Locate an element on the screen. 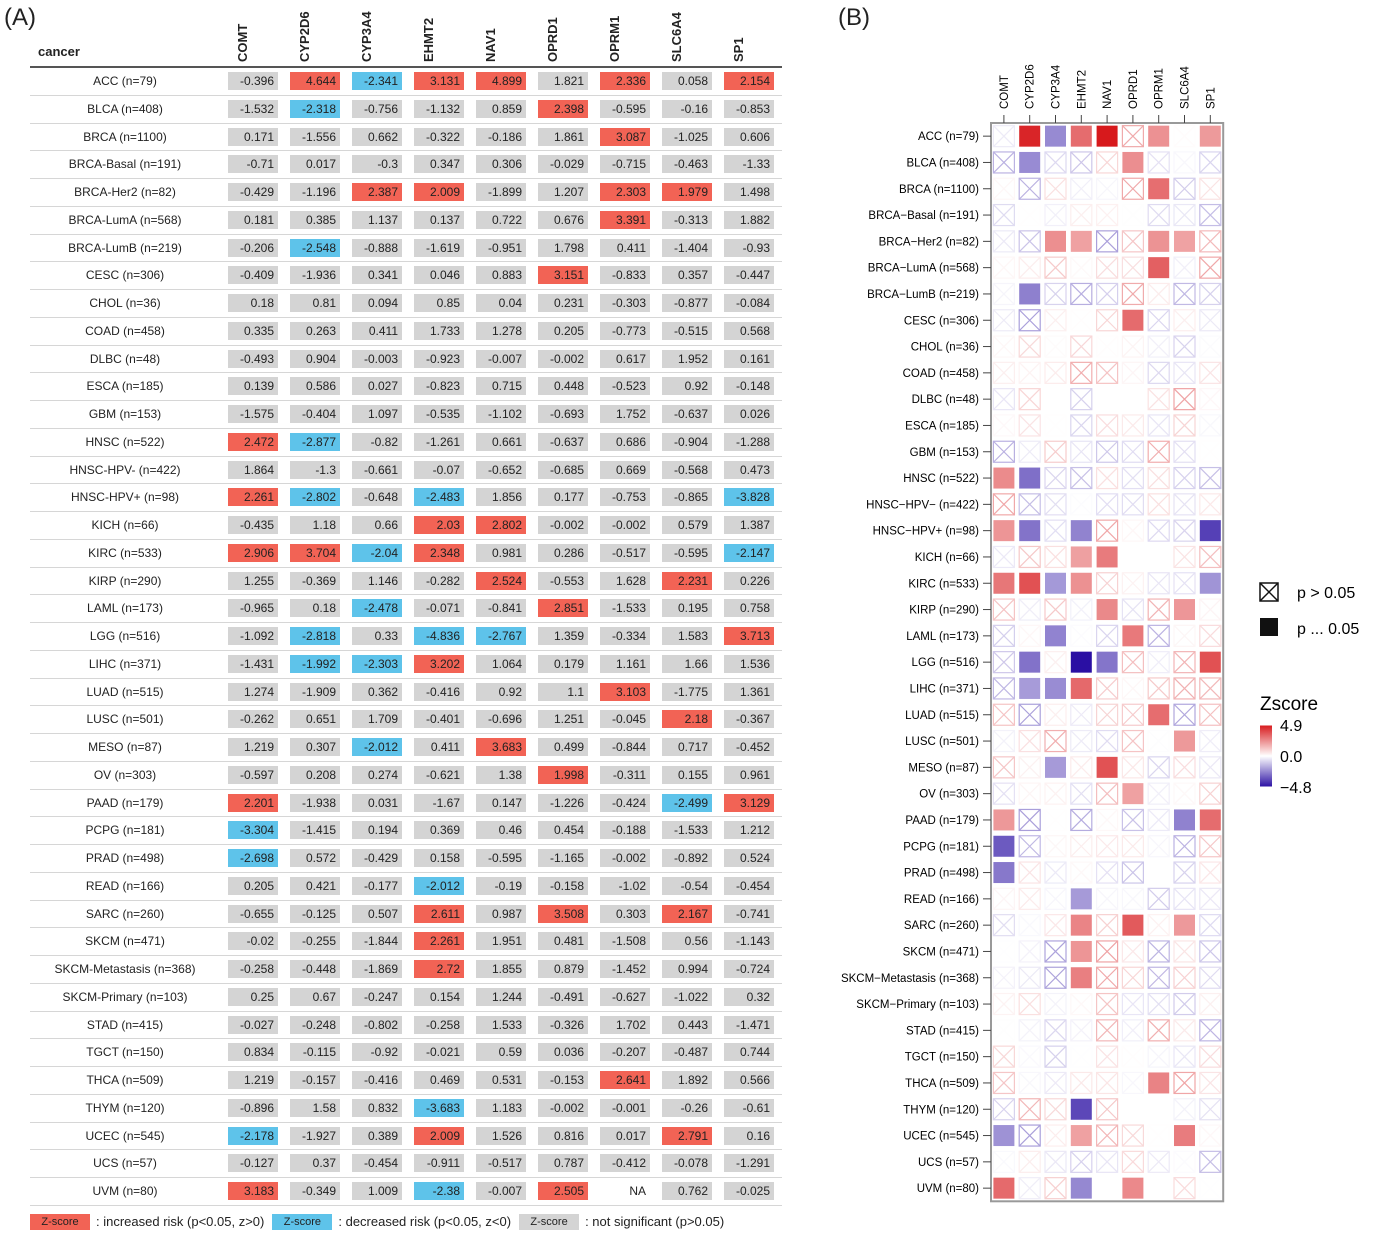 The width and height of the screenshot is (1374, 1235). zscore-cell: 1.207 is located at coordinates (563, 192).